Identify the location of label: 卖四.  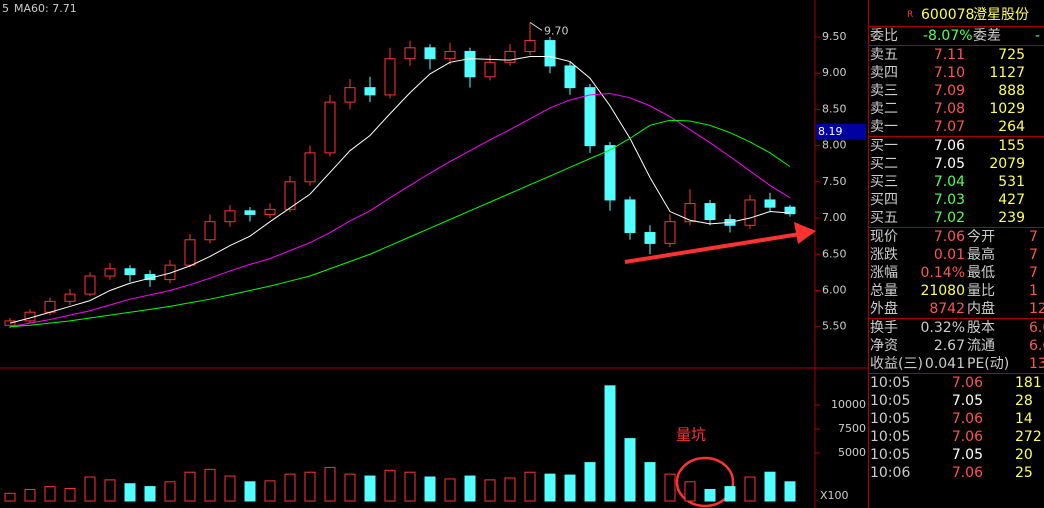
(884, 73).